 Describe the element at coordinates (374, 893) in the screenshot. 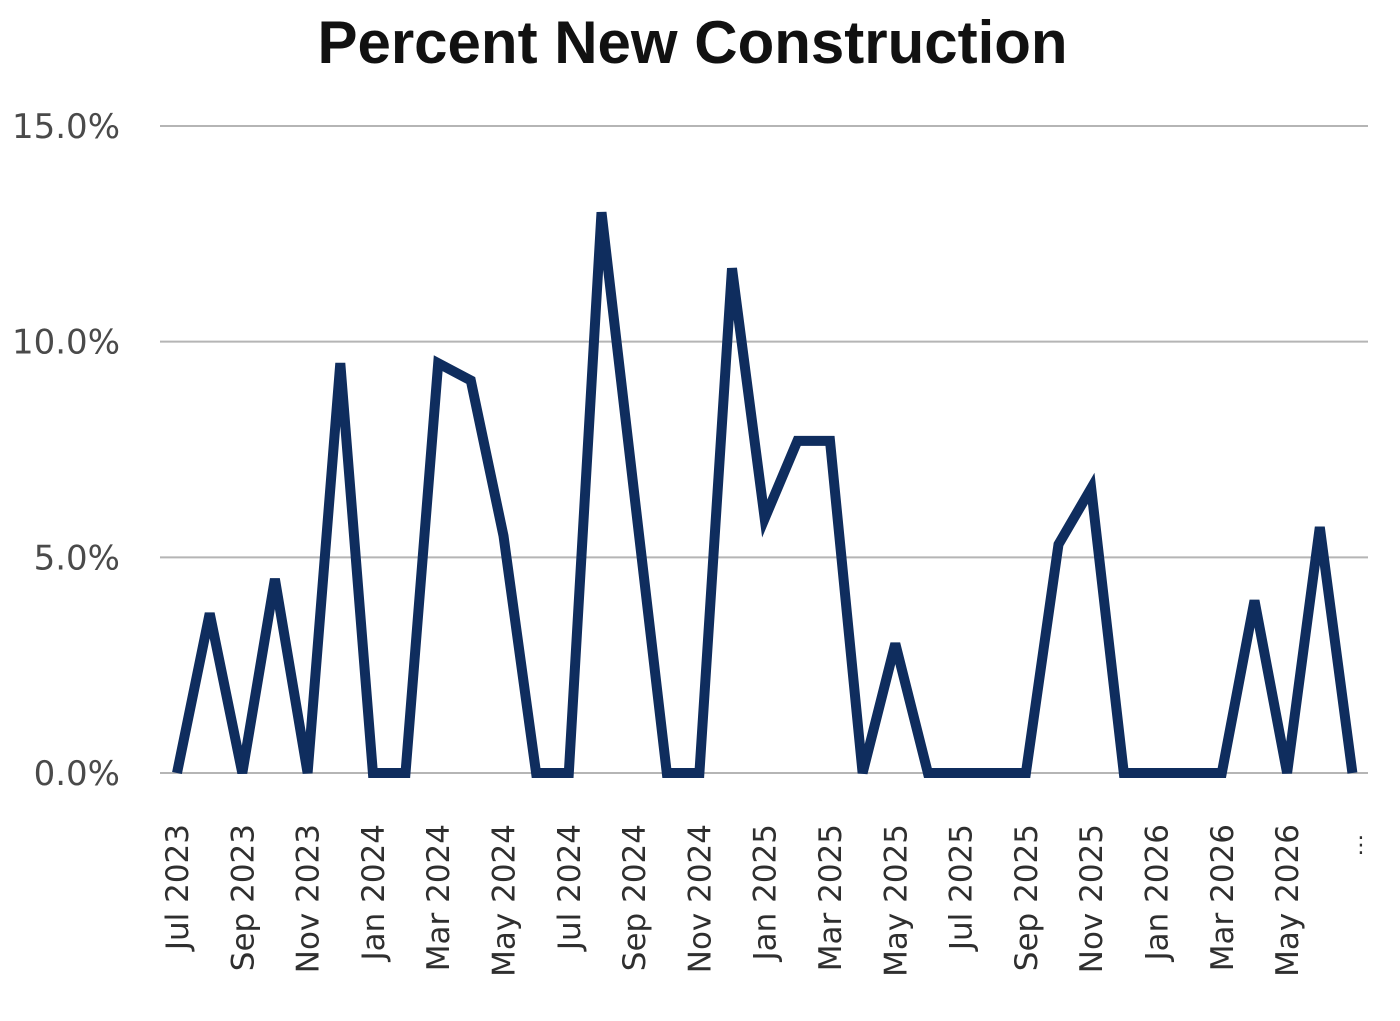

I see `x-tick-label: Jan 2024` at that location.